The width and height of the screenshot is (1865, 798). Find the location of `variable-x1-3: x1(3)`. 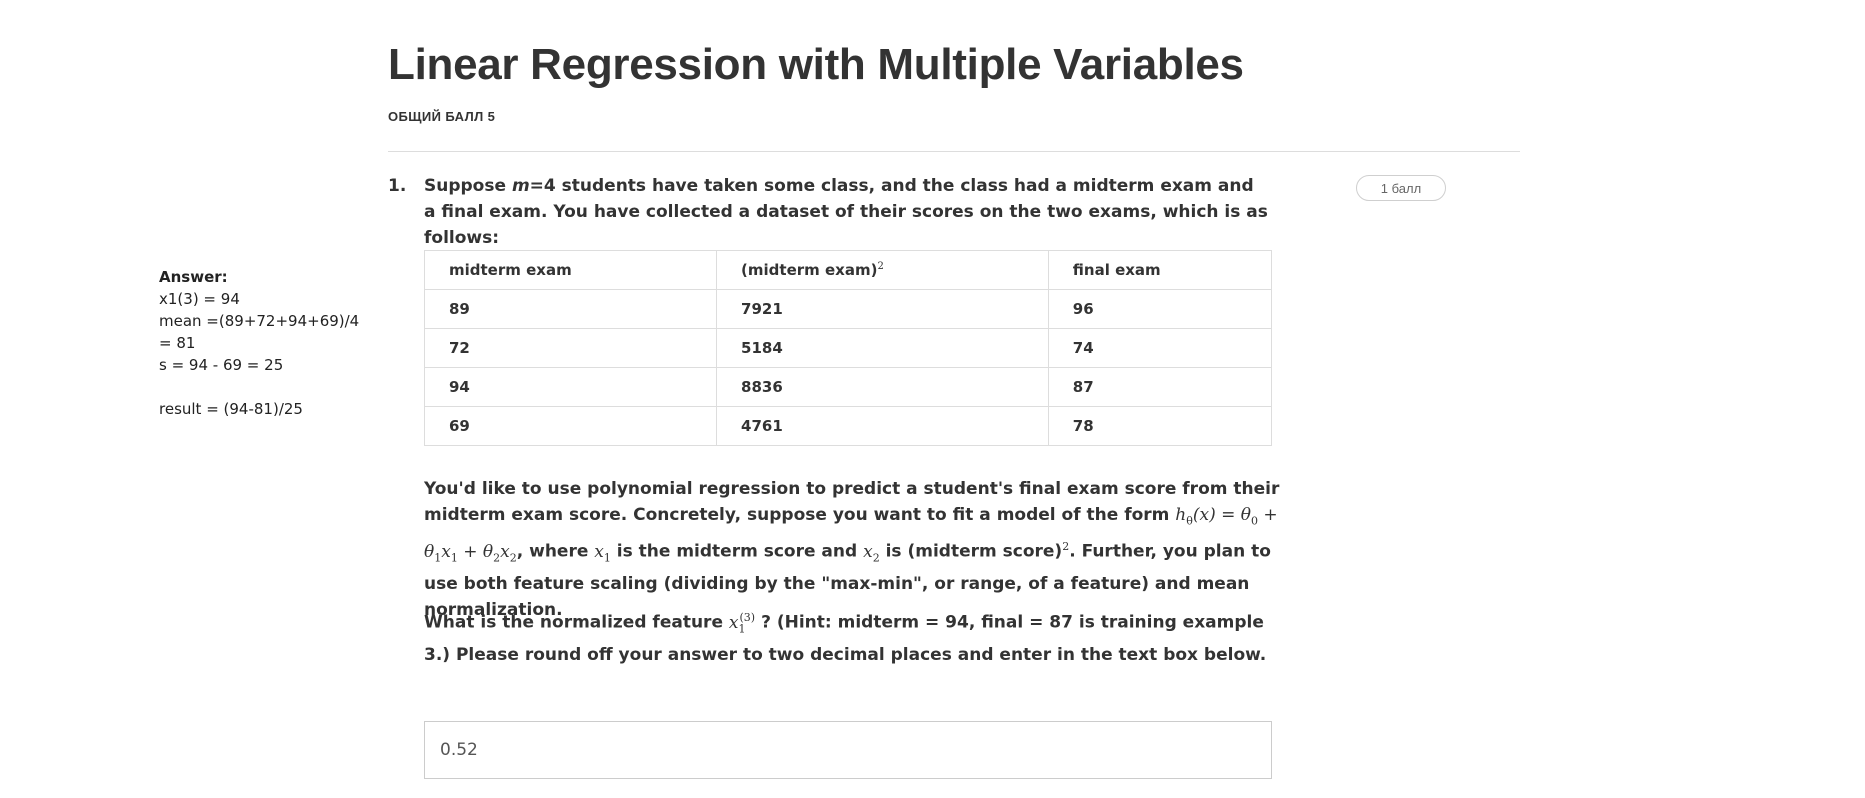

variable-x1-3: x1(3) is located at coordinates (742, 623).